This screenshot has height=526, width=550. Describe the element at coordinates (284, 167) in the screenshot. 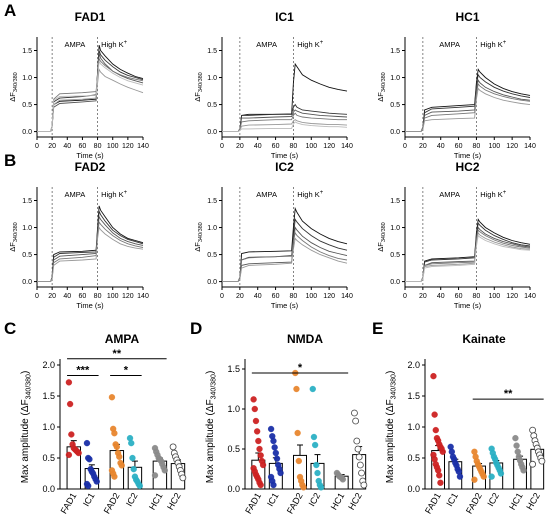

I see `chart-title: IC2` at that location.